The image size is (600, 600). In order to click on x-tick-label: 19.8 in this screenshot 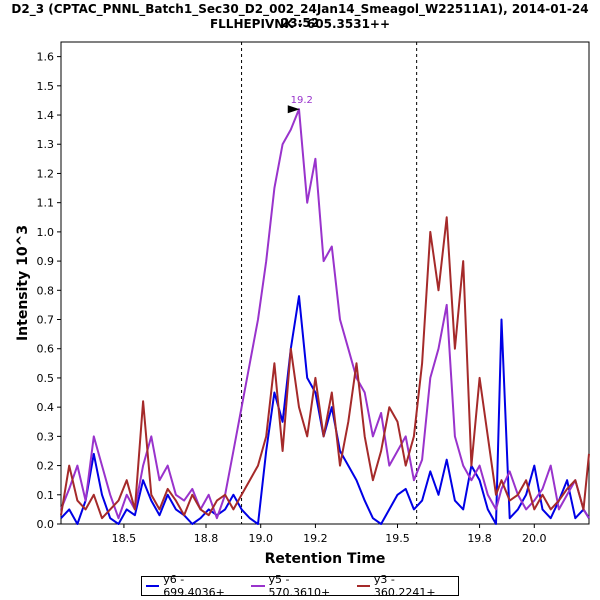, I will do `click(479, 538)`.